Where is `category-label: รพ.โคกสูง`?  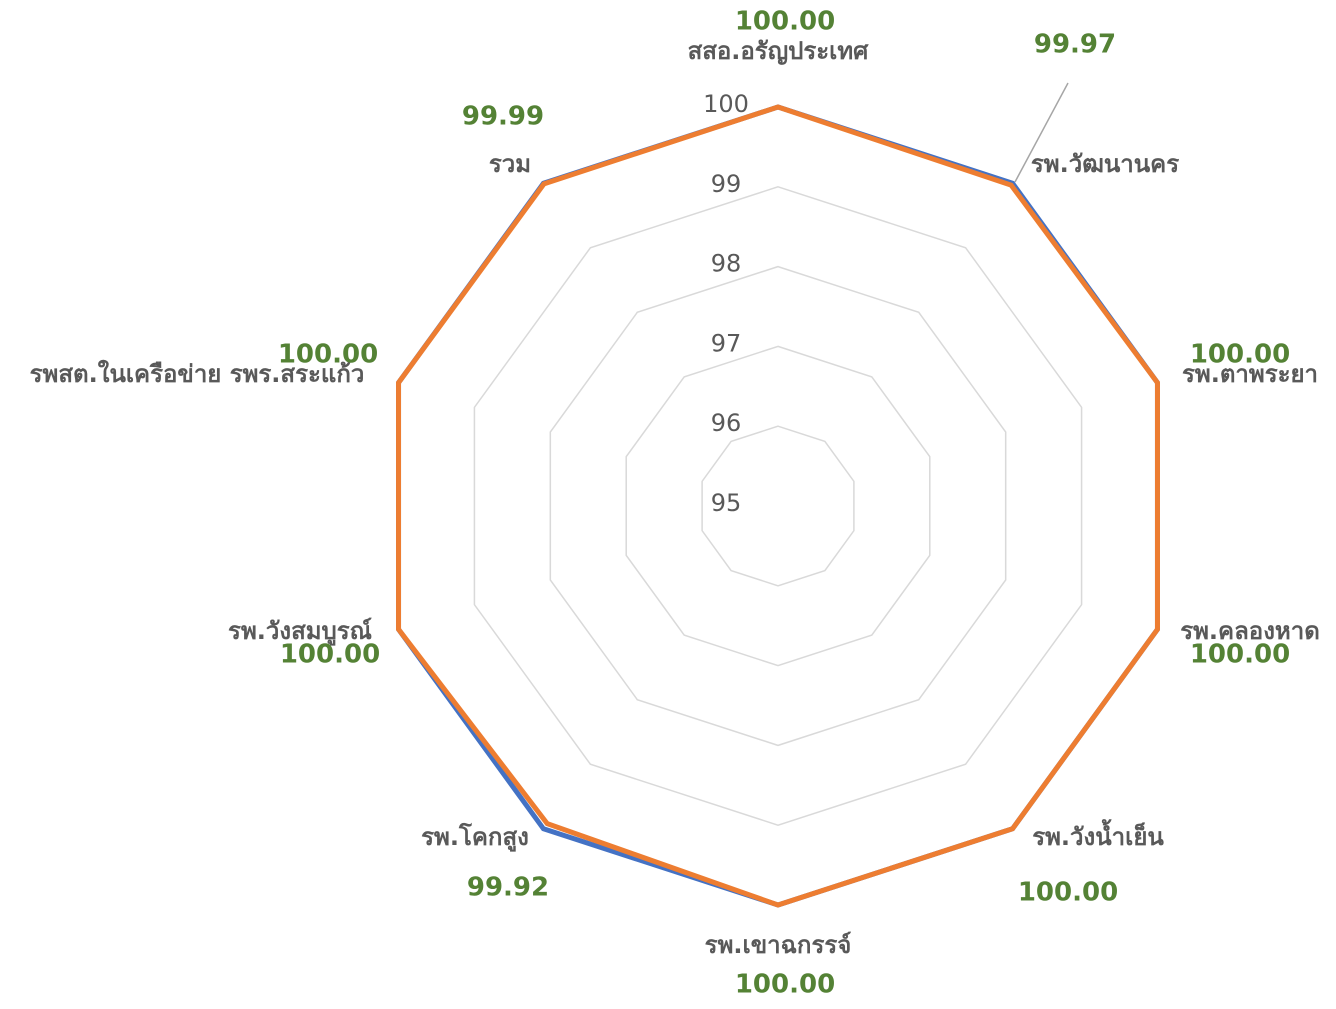 category-label: รพ.โคกสูง is located at coordinates (475, 837).